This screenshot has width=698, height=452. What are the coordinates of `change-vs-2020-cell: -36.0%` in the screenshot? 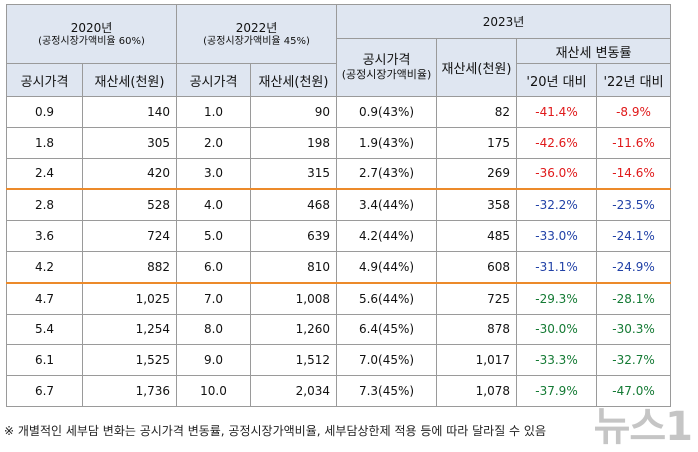 It's located at (556, 173).